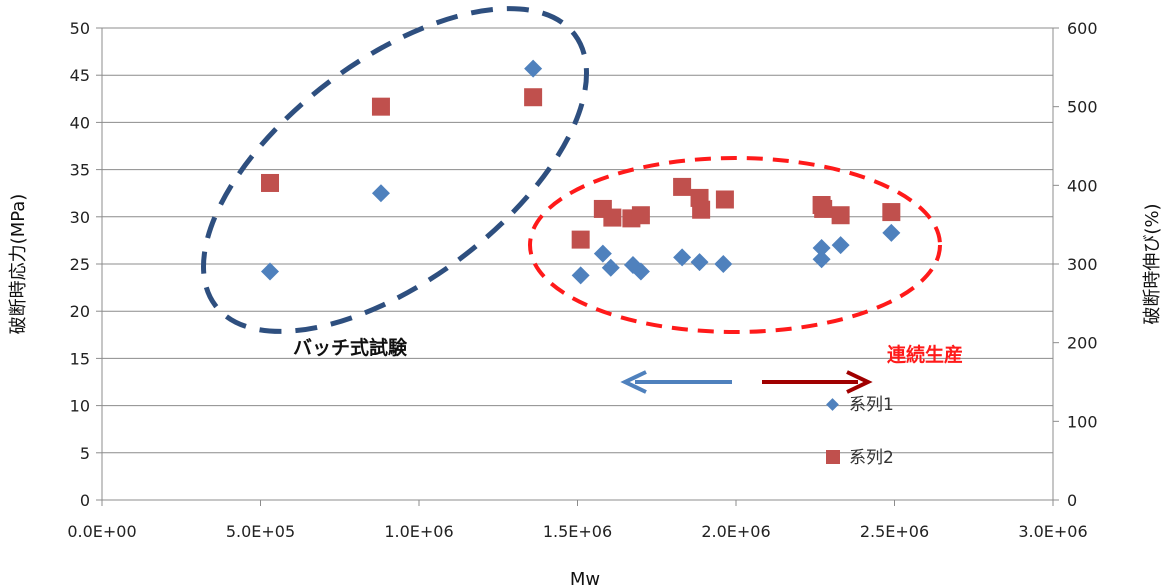  Describe the element at coordinates (1152, 263) in the screenshot. I see `y-right-axis-title: 破断時伸び(%)` at that location.